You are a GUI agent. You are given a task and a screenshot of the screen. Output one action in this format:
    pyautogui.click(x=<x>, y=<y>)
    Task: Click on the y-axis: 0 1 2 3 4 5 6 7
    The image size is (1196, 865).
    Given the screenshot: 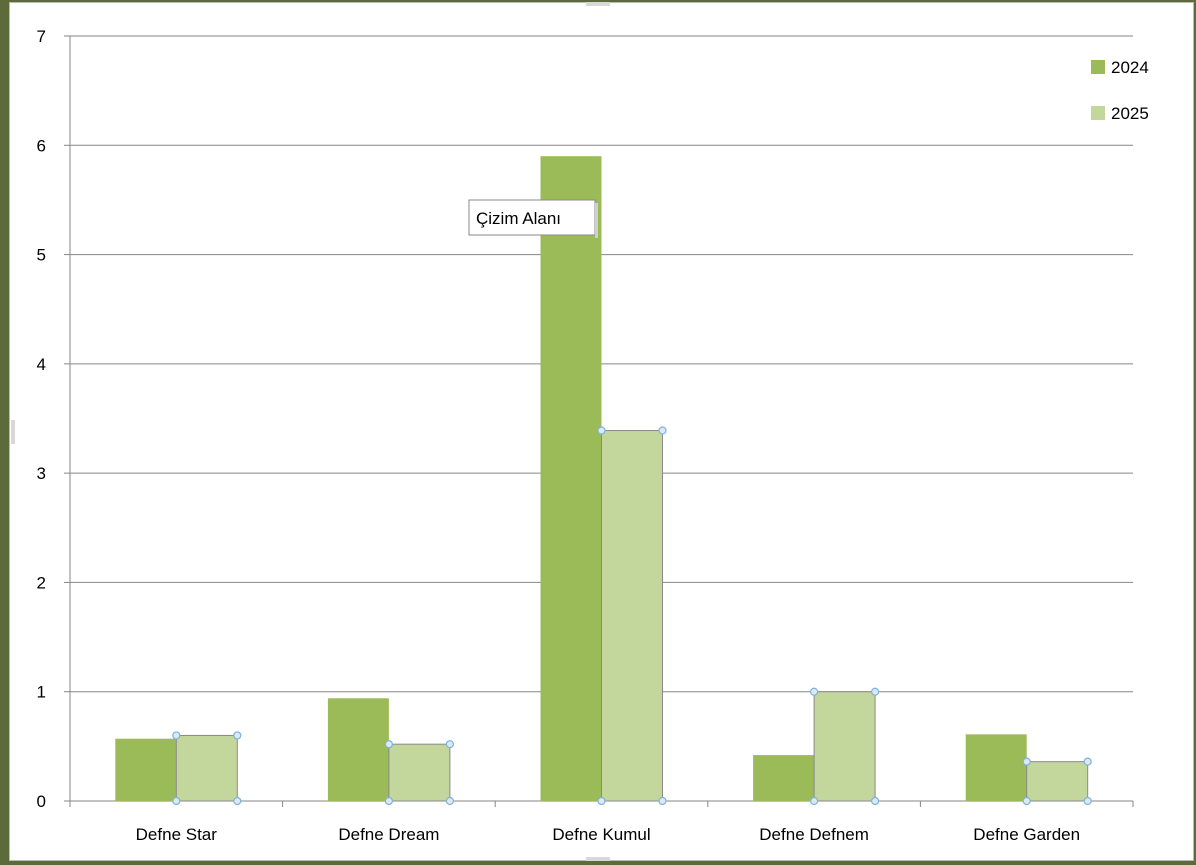 What is the action you would take?
    pyautogui.click(x=54, y=419)
    